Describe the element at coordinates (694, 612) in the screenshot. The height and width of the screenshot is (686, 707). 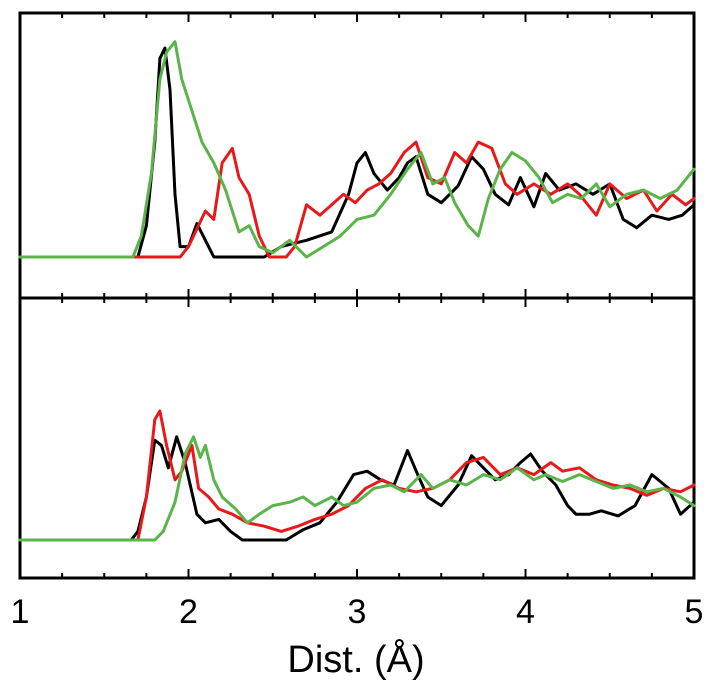
I see `x-tick-label: 5` at that location.